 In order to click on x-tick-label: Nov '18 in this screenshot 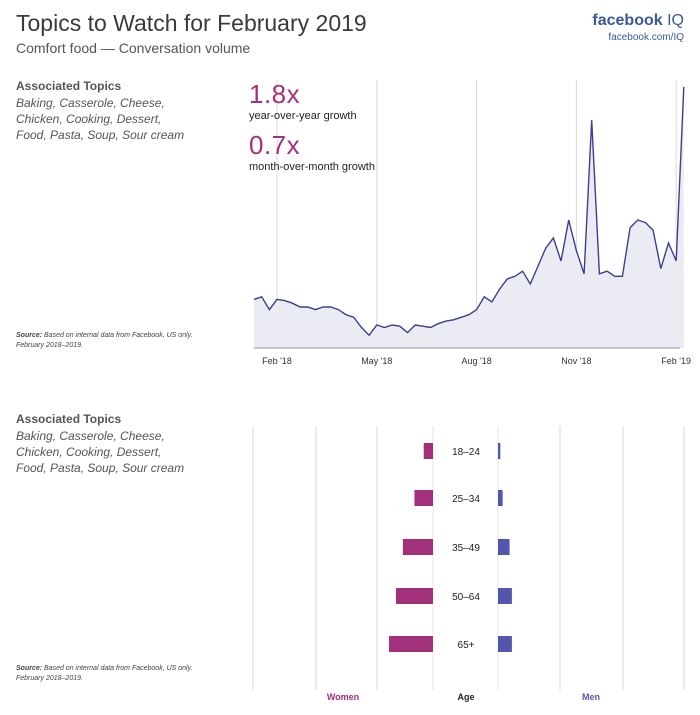, I will do `click(576, 361)`.